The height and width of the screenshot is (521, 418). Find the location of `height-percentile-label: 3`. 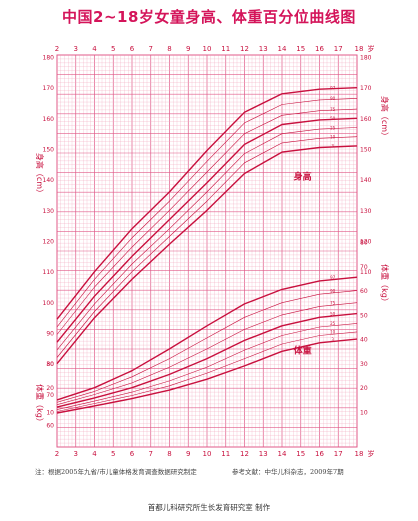

height-percentile-label: 3 is located at coordinates (332, 146).